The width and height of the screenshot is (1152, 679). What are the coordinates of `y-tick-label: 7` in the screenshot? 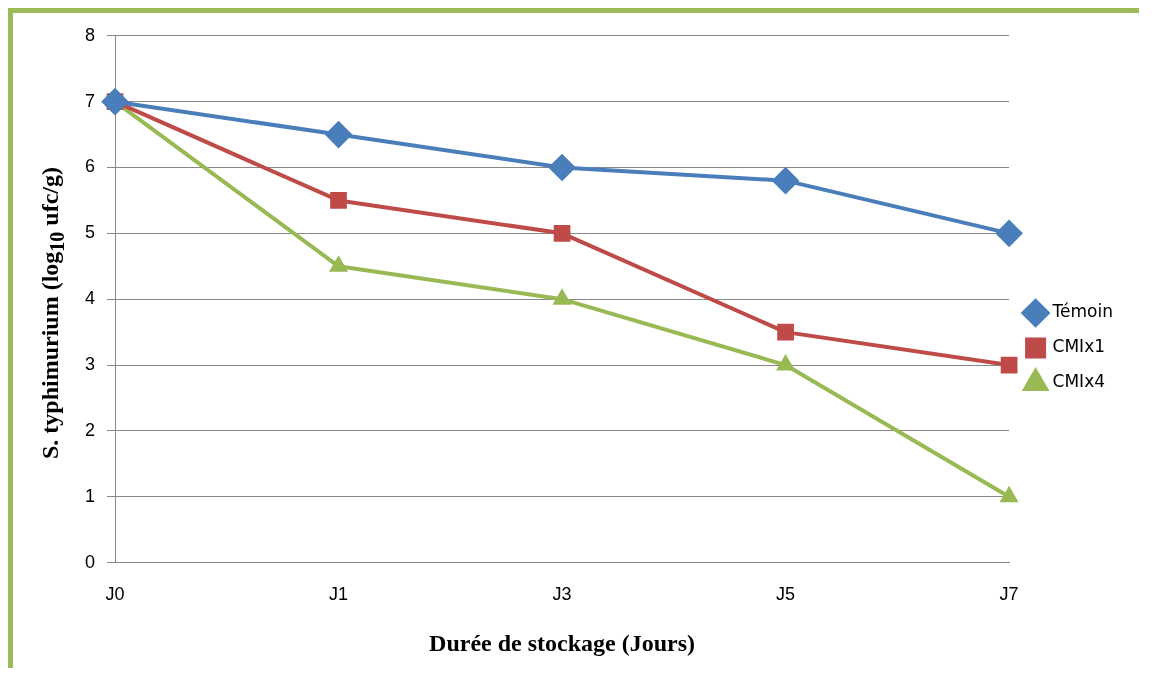 It's located at (90, 100).